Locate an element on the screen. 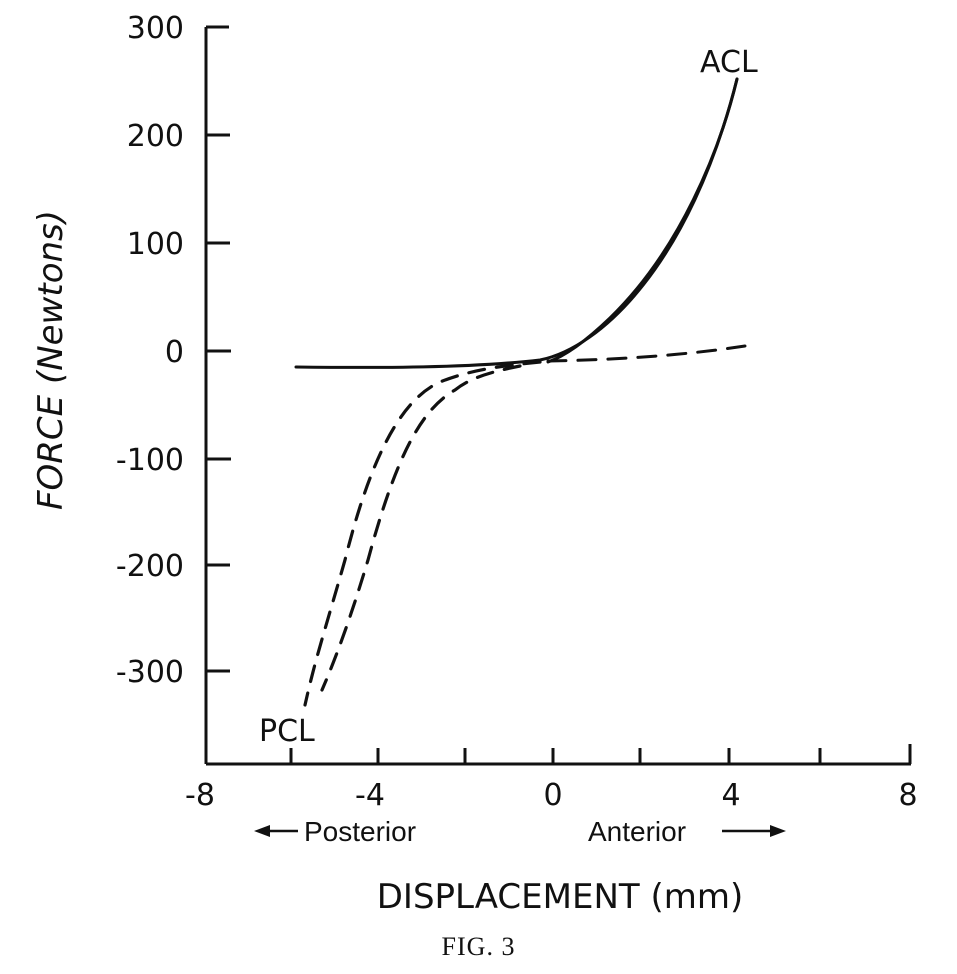 Image resolution: width=957 pixels, height=974 pixels. y-tick-label: 100 is located at coordinates (155, 244).